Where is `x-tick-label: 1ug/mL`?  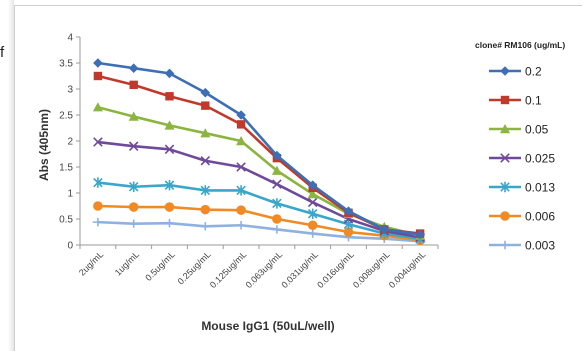
x-tick-label: 1ug/mL is located at coordinates (127, 263).